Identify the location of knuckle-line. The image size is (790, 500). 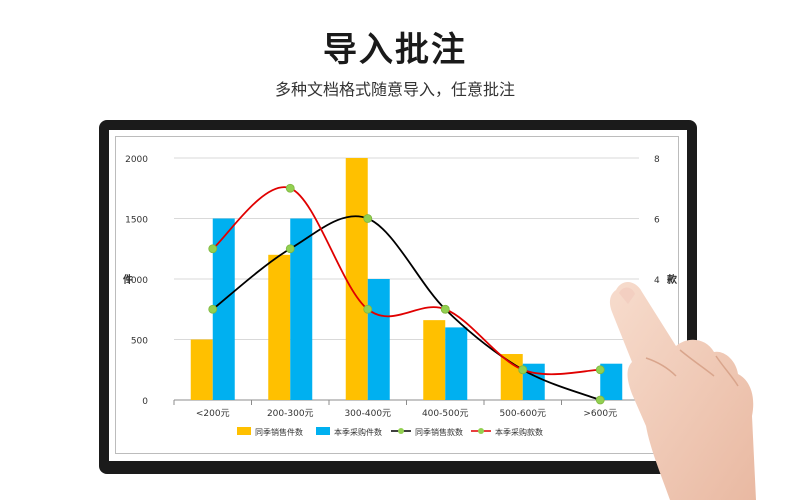
(692, 368).